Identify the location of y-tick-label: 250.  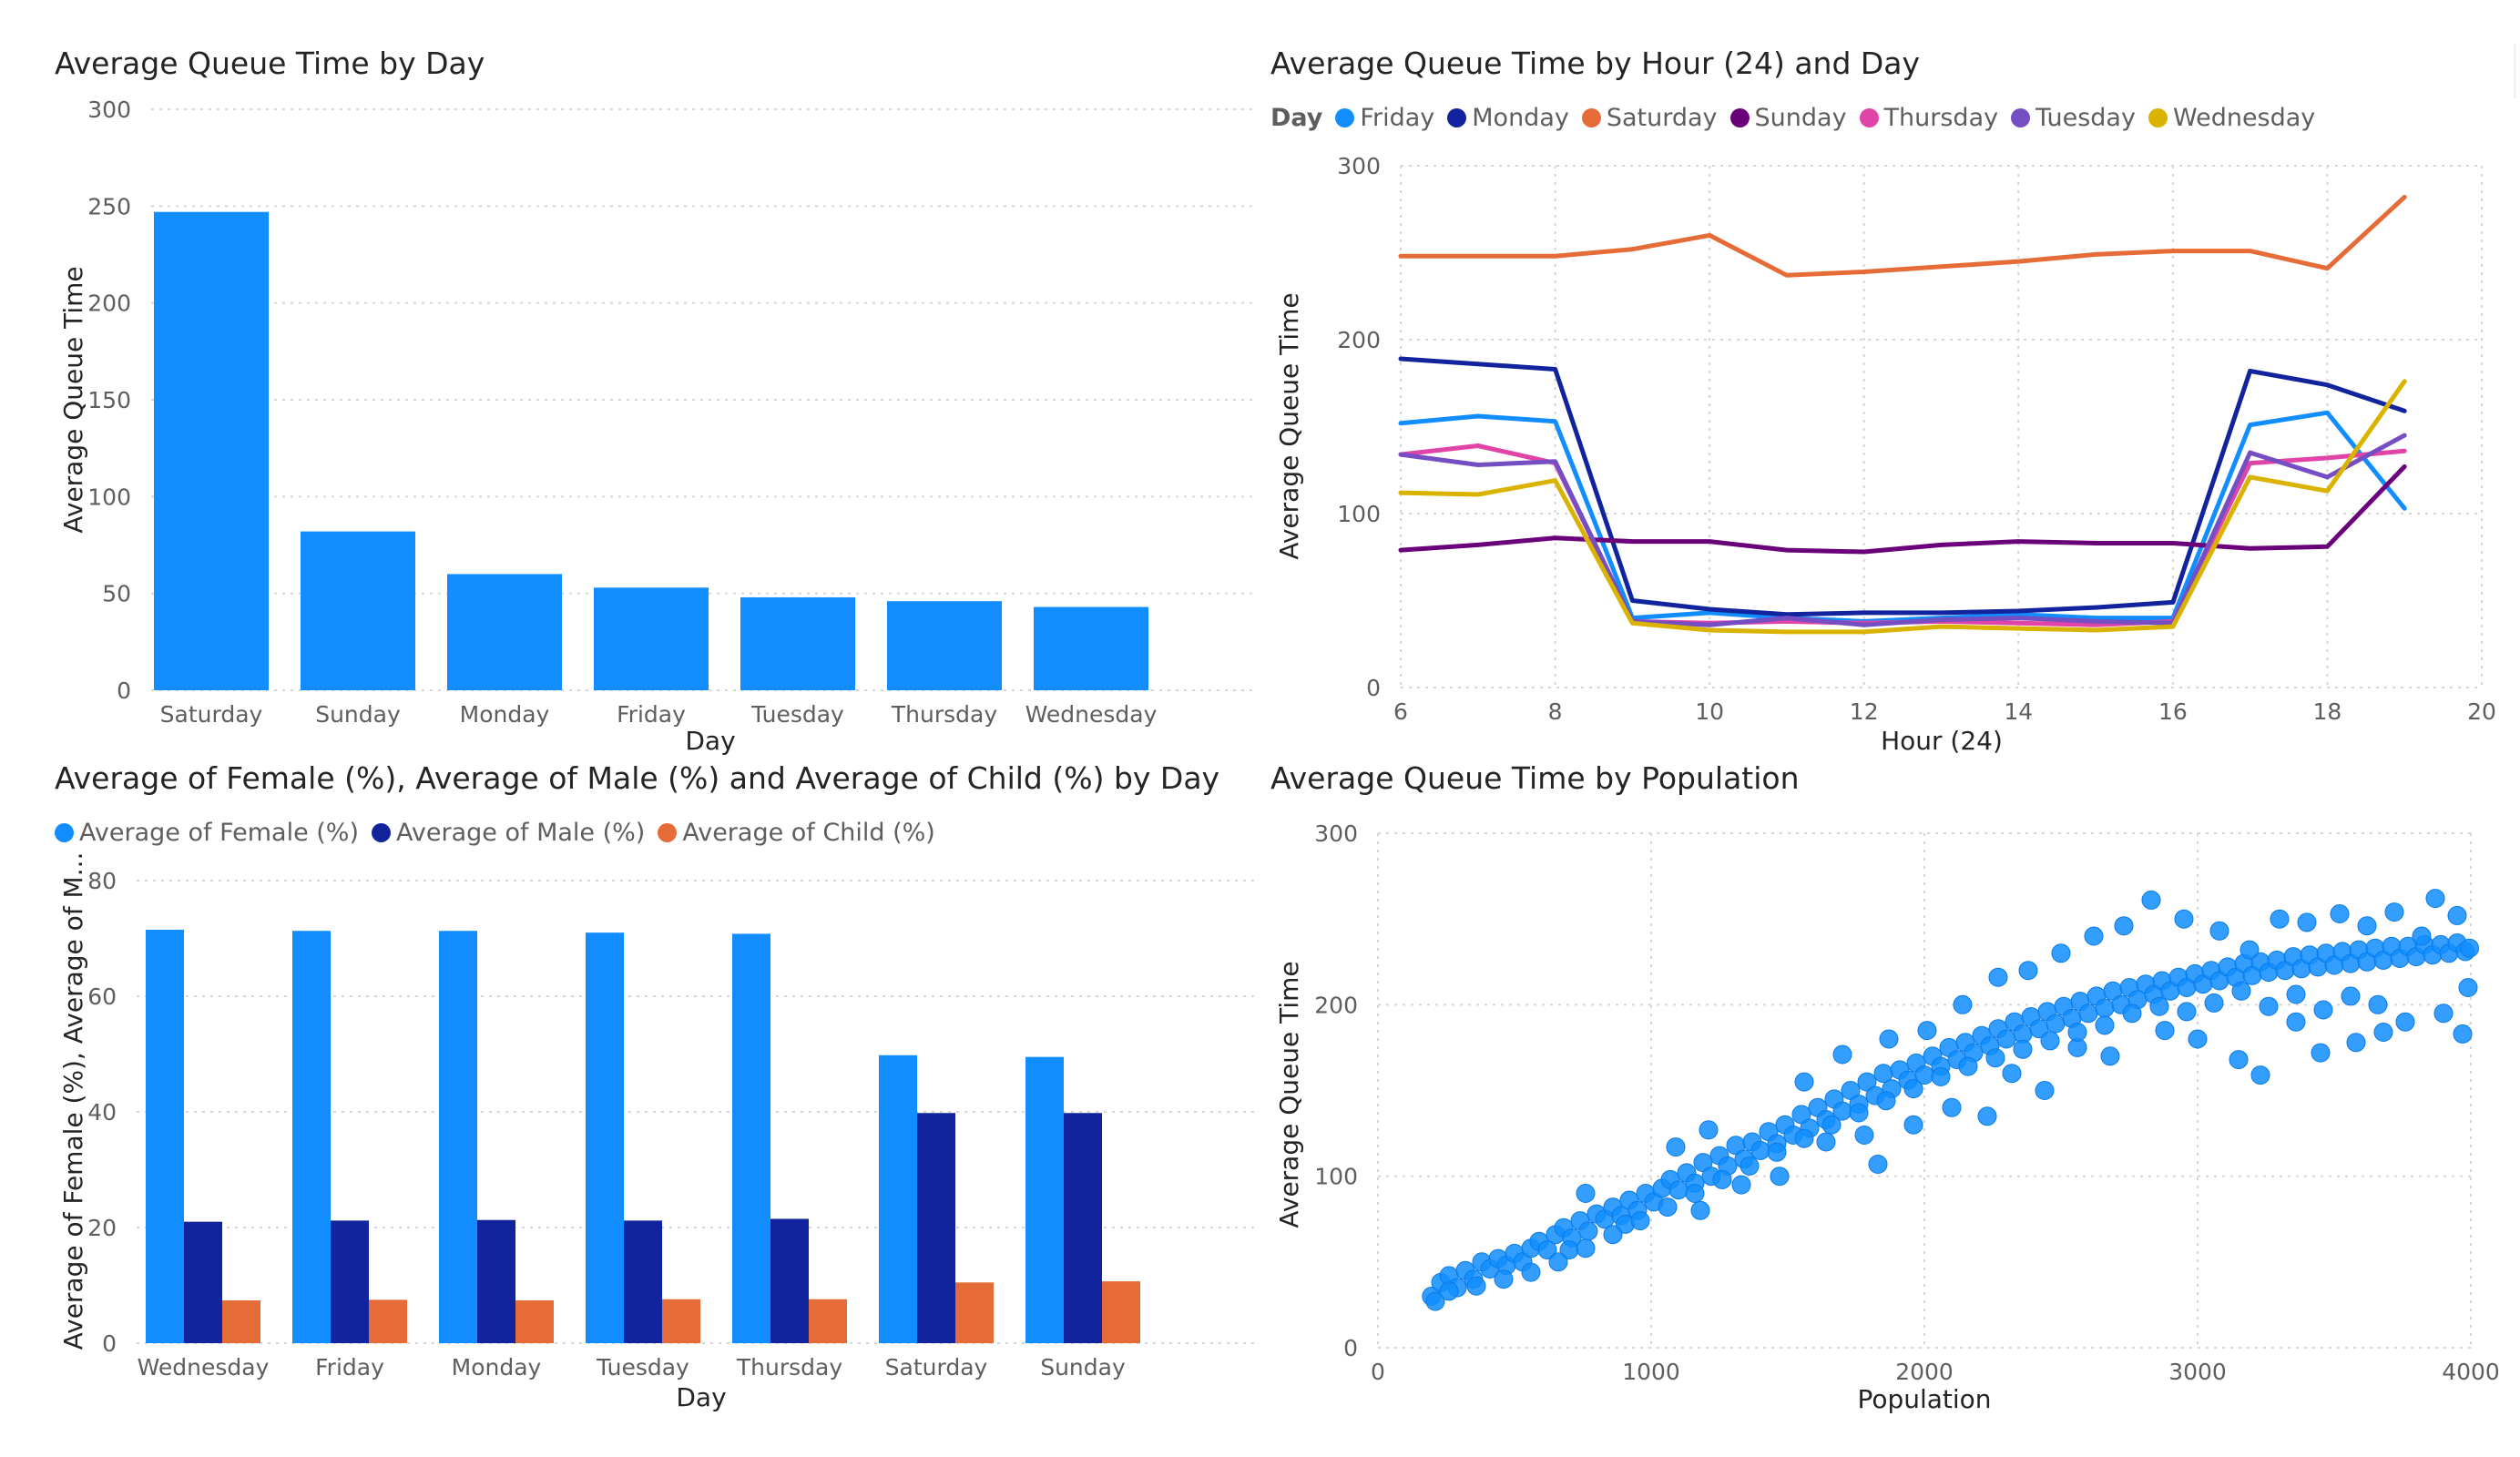
(109, 206).